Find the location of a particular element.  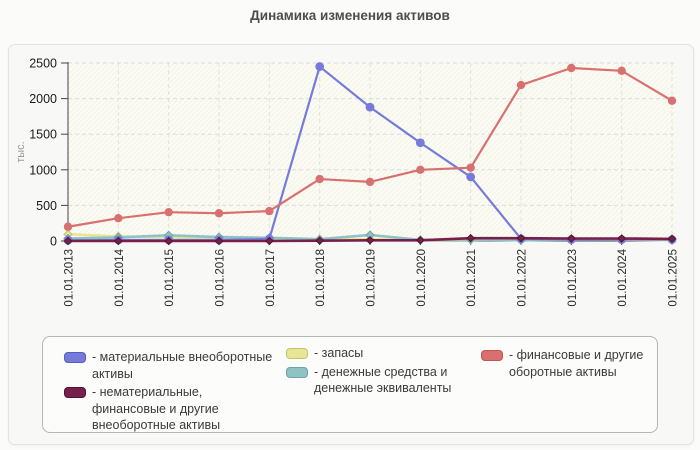

legend-label: - финансовые и другие оборотные активы is located at coordinates (576, 363).